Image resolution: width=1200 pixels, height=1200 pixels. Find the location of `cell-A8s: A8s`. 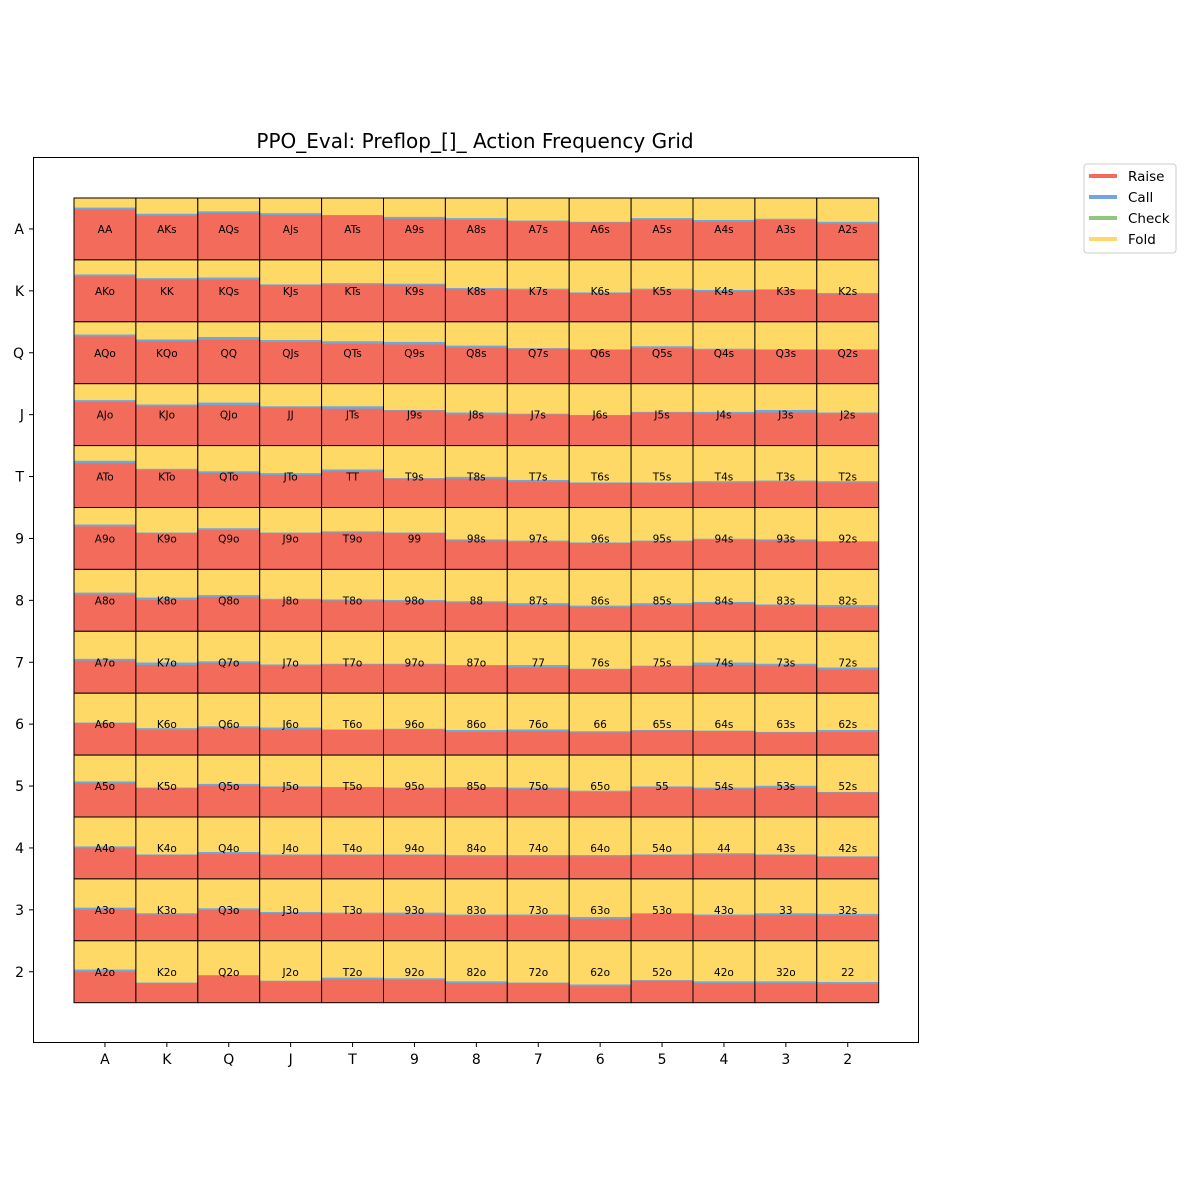

cell-A8s: A8s is located at coordinates (476, 229).